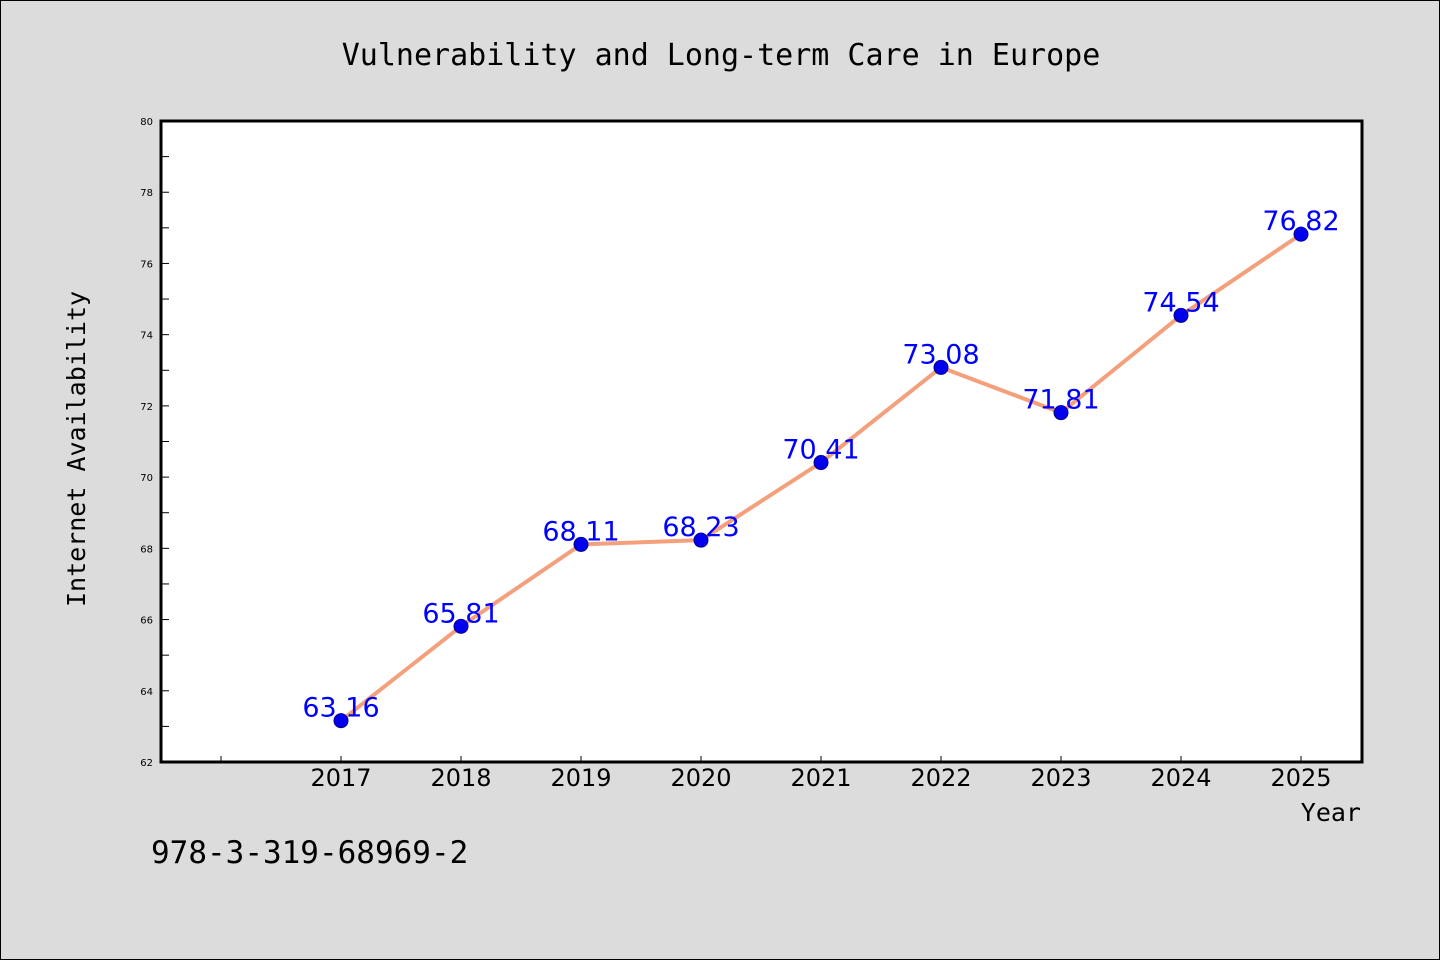  I want to click on y-tick-label: 76, so click(146, 264).